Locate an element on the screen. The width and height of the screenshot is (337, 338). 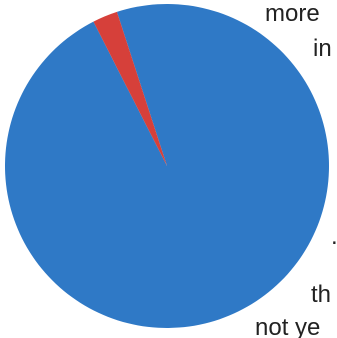
text-fragment-not-ye: not ye is located at coordinates (288, 327).